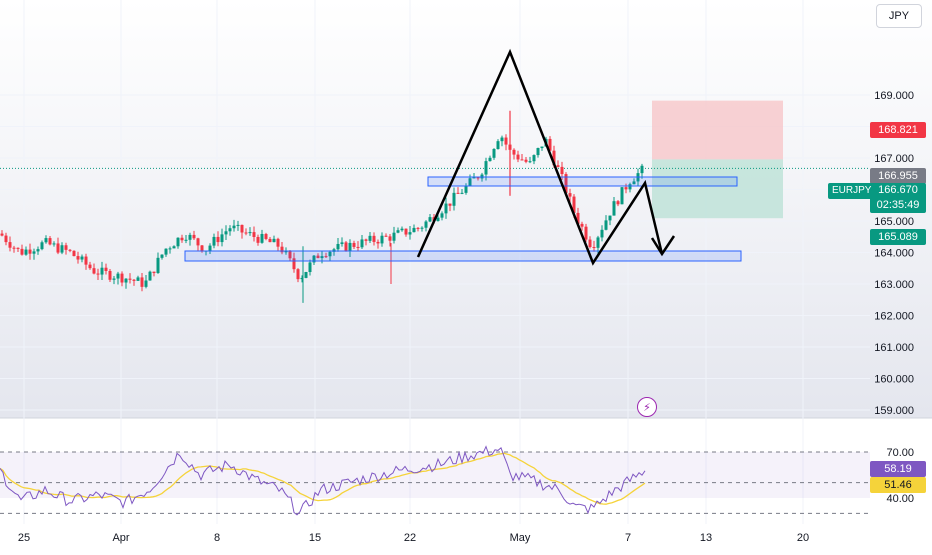 Image resolution: width=932 pixels, height=555 pixels. Describe the element at coordinates (410, 538) in the screenshot. I see `time-axis-label: 22` at that location.